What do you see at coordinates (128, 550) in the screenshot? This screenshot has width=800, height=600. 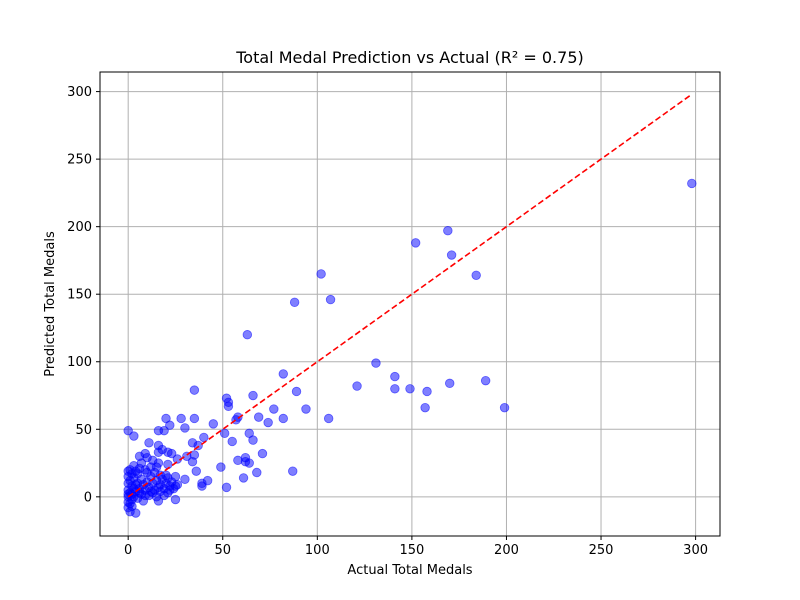 I see `x-tick-label: 0` at bounding box center [128, 550].